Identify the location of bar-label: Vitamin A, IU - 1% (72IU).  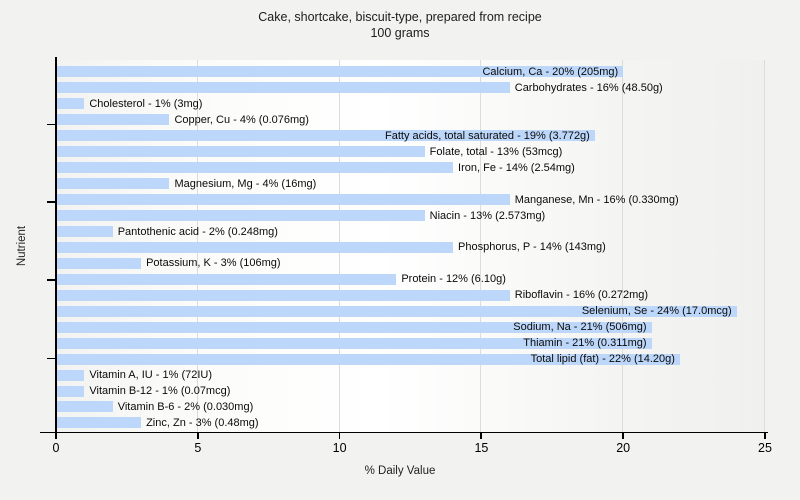
(151, 375).